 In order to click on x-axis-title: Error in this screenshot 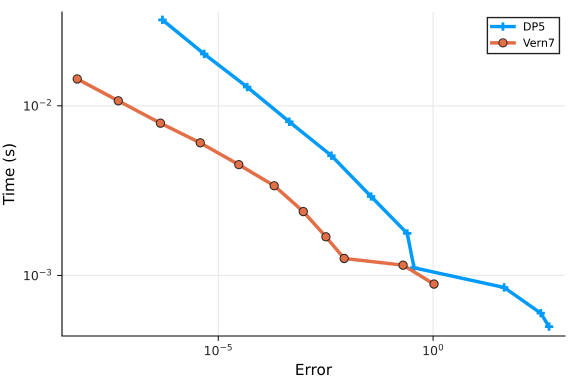, I will do `click(314, 370)`.